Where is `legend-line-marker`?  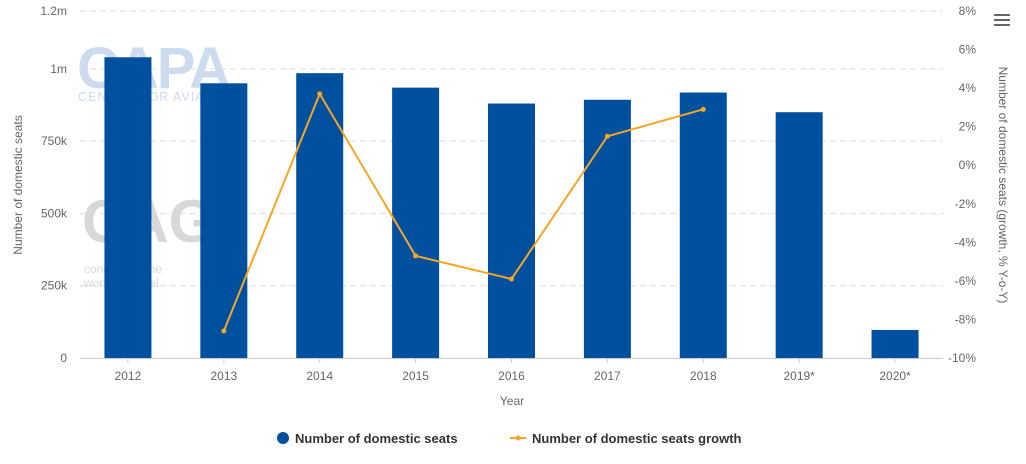 legend-line-marker is located at coordinates (518, 438).